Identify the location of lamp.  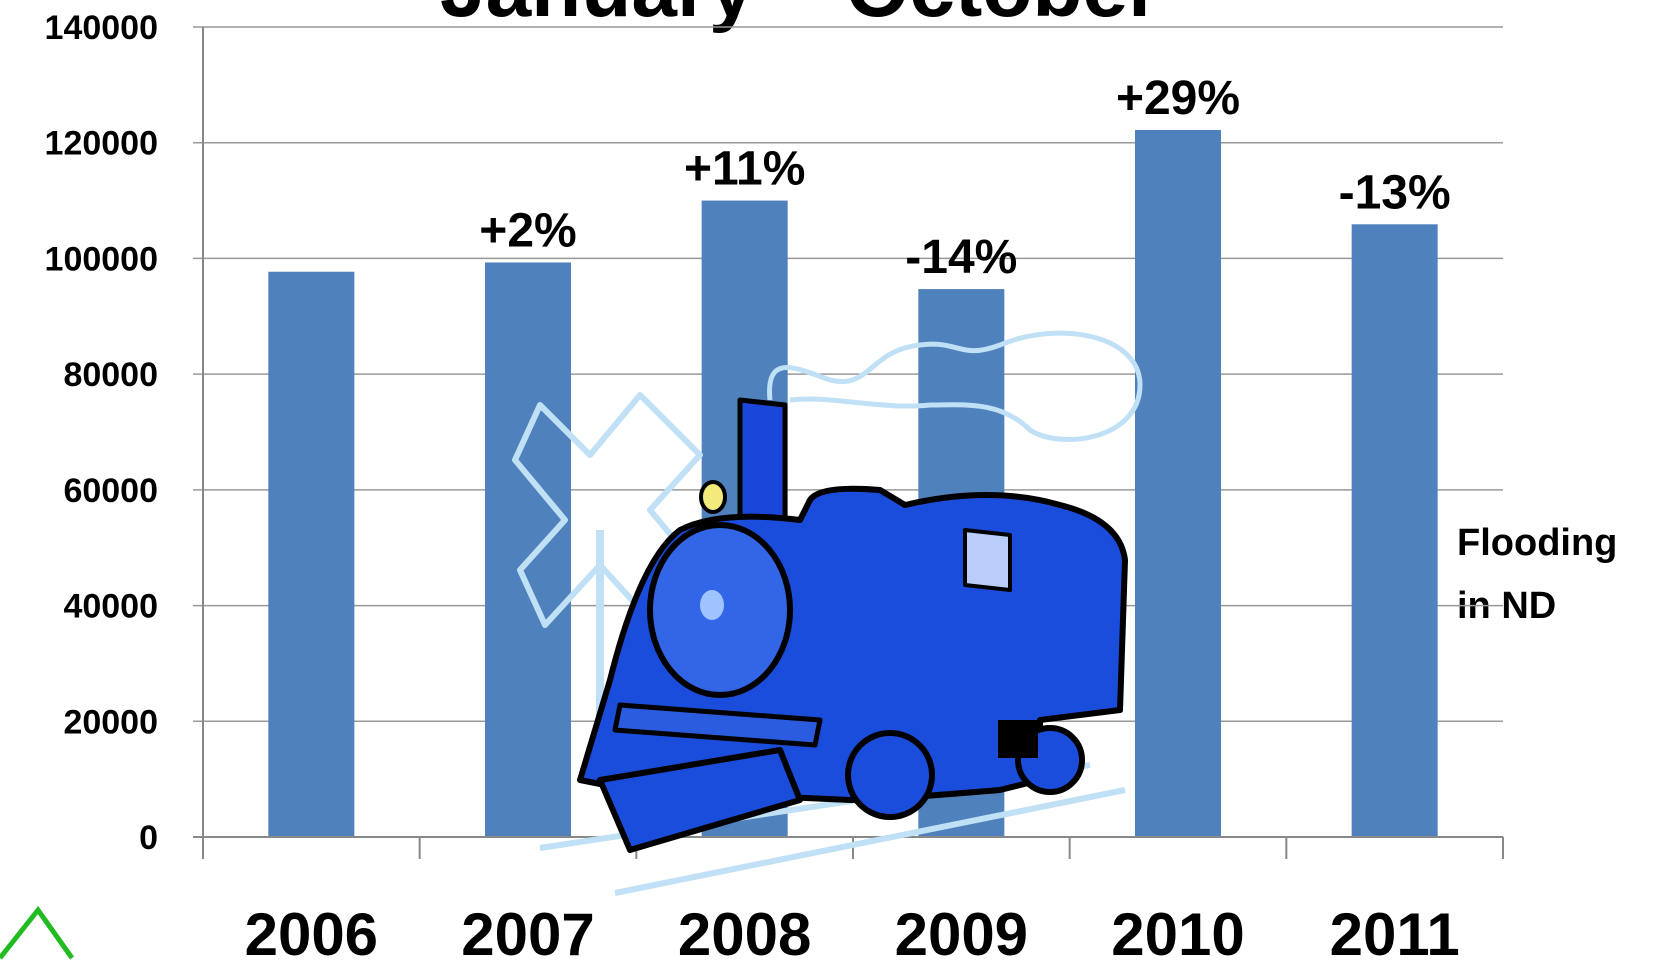
(713, 497).